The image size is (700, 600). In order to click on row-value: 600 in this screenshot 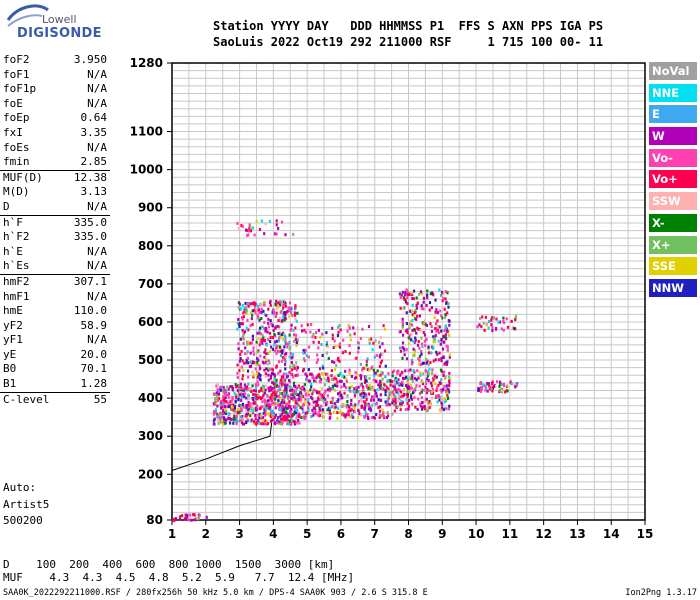, I will do `click(145, 564)`.